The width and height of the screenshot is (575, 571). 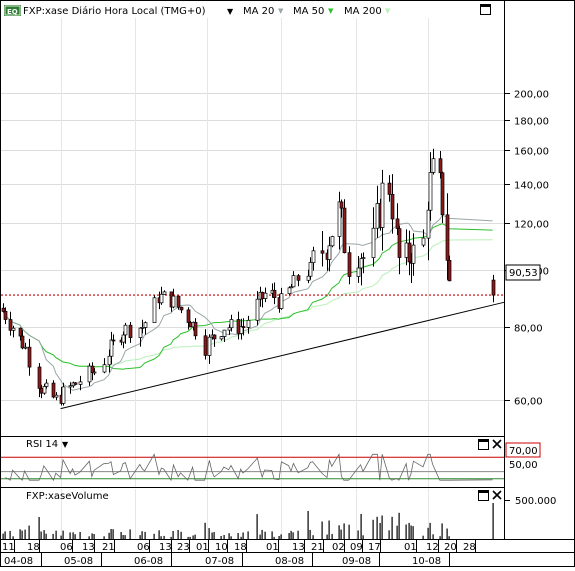 What do you see at coordinates (523, 272) in the screenshot?
I see `last-price-tag: 90,53` at bounding box center [523, 272].